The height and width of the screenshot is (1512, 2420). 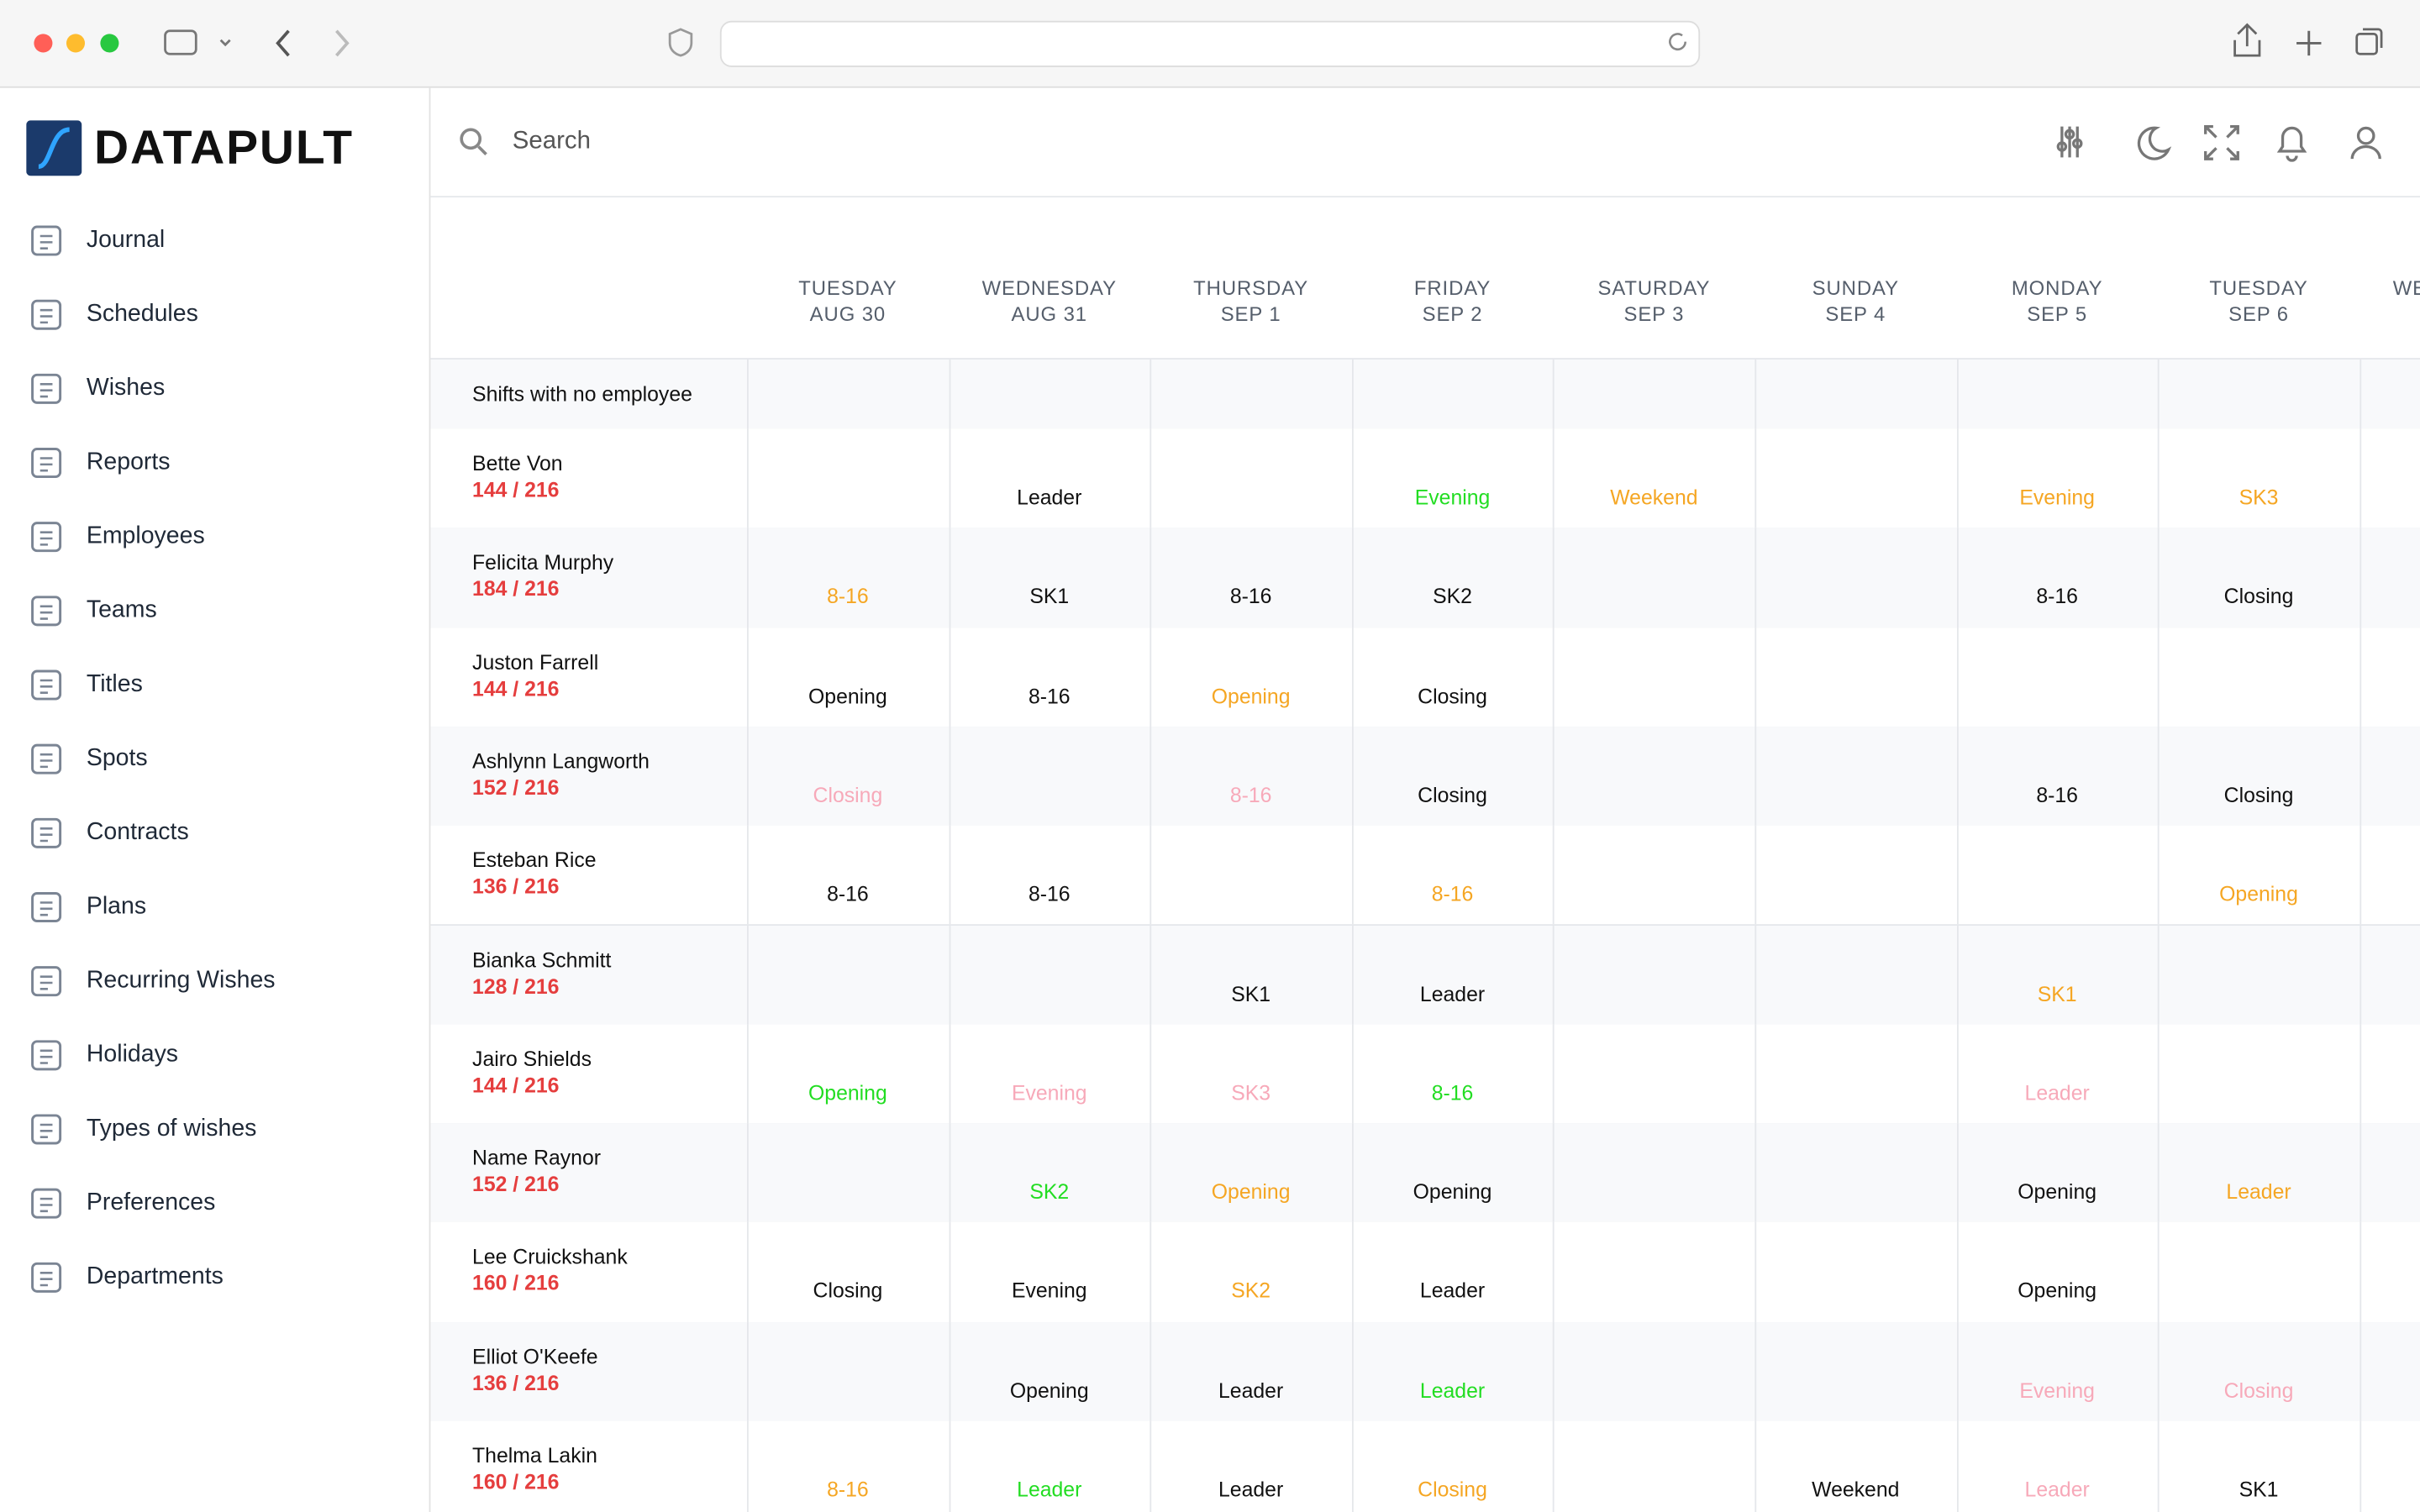 I want to click on nav-item: Wishes, so click(x=96, y=388).